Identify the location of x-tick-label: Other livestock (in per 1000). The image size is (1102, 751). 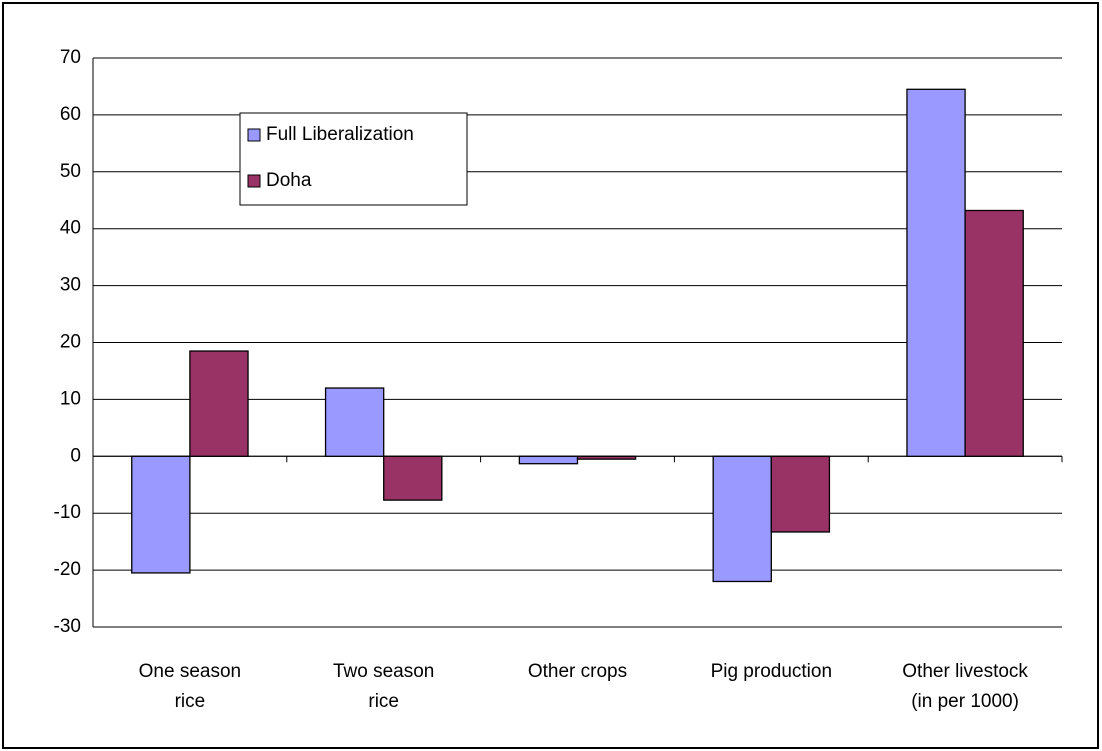
(965, 686).